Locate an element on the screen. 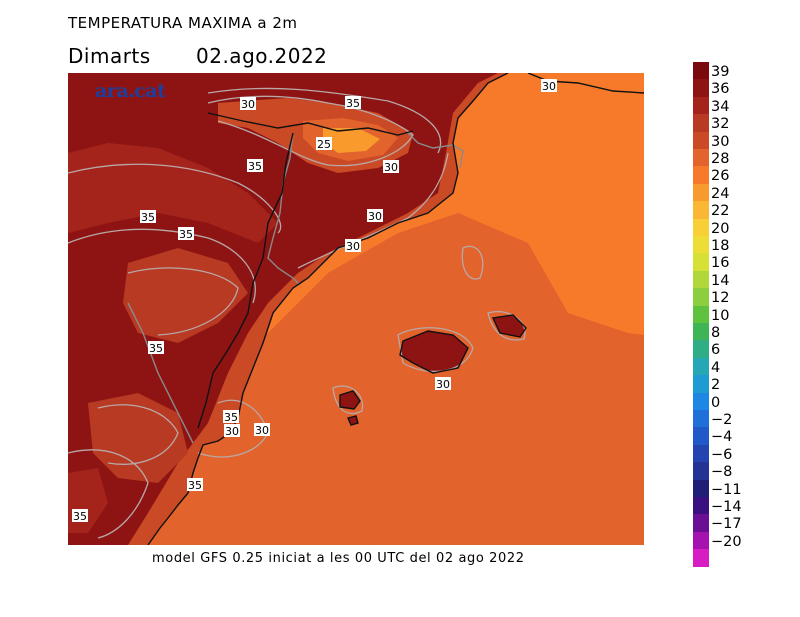 This screenshot has width=800, height=617. ibiza-island is located at coordinates (350, 400).